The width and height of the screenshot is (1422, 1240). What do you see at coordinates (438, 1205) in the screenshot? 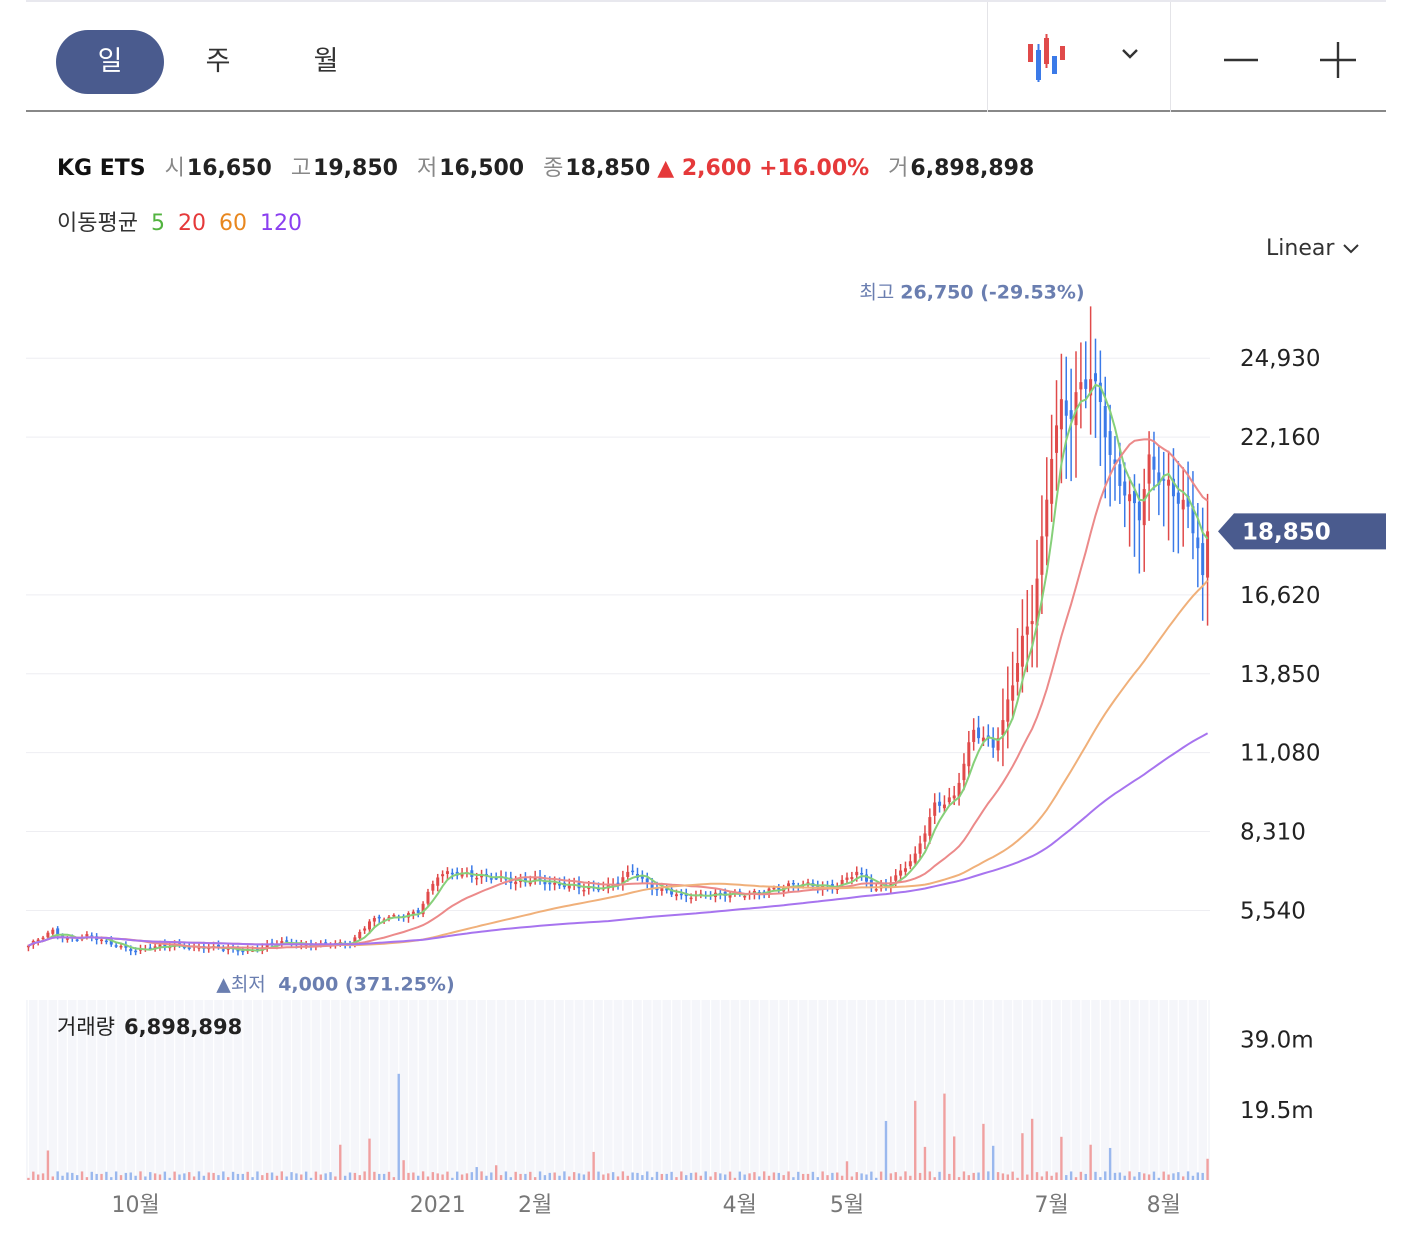
I see `x-tick-label: 2021` at bounding box center [438, 1205].